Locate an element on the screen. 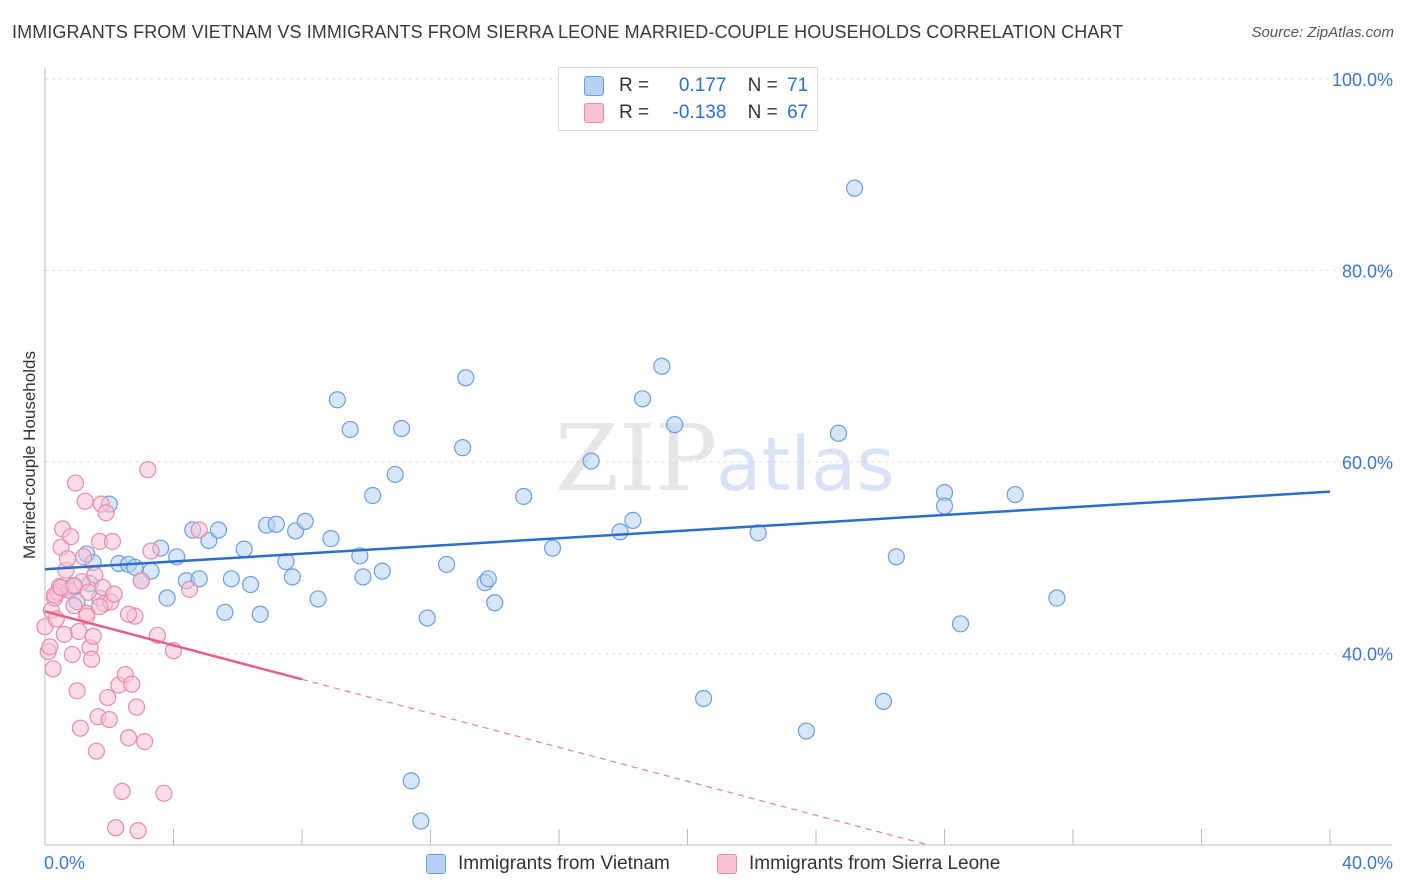  correlation-legend: R = 0.177 N = 71 R = -0.138 N = 67 is located at coordinates (688, 99).